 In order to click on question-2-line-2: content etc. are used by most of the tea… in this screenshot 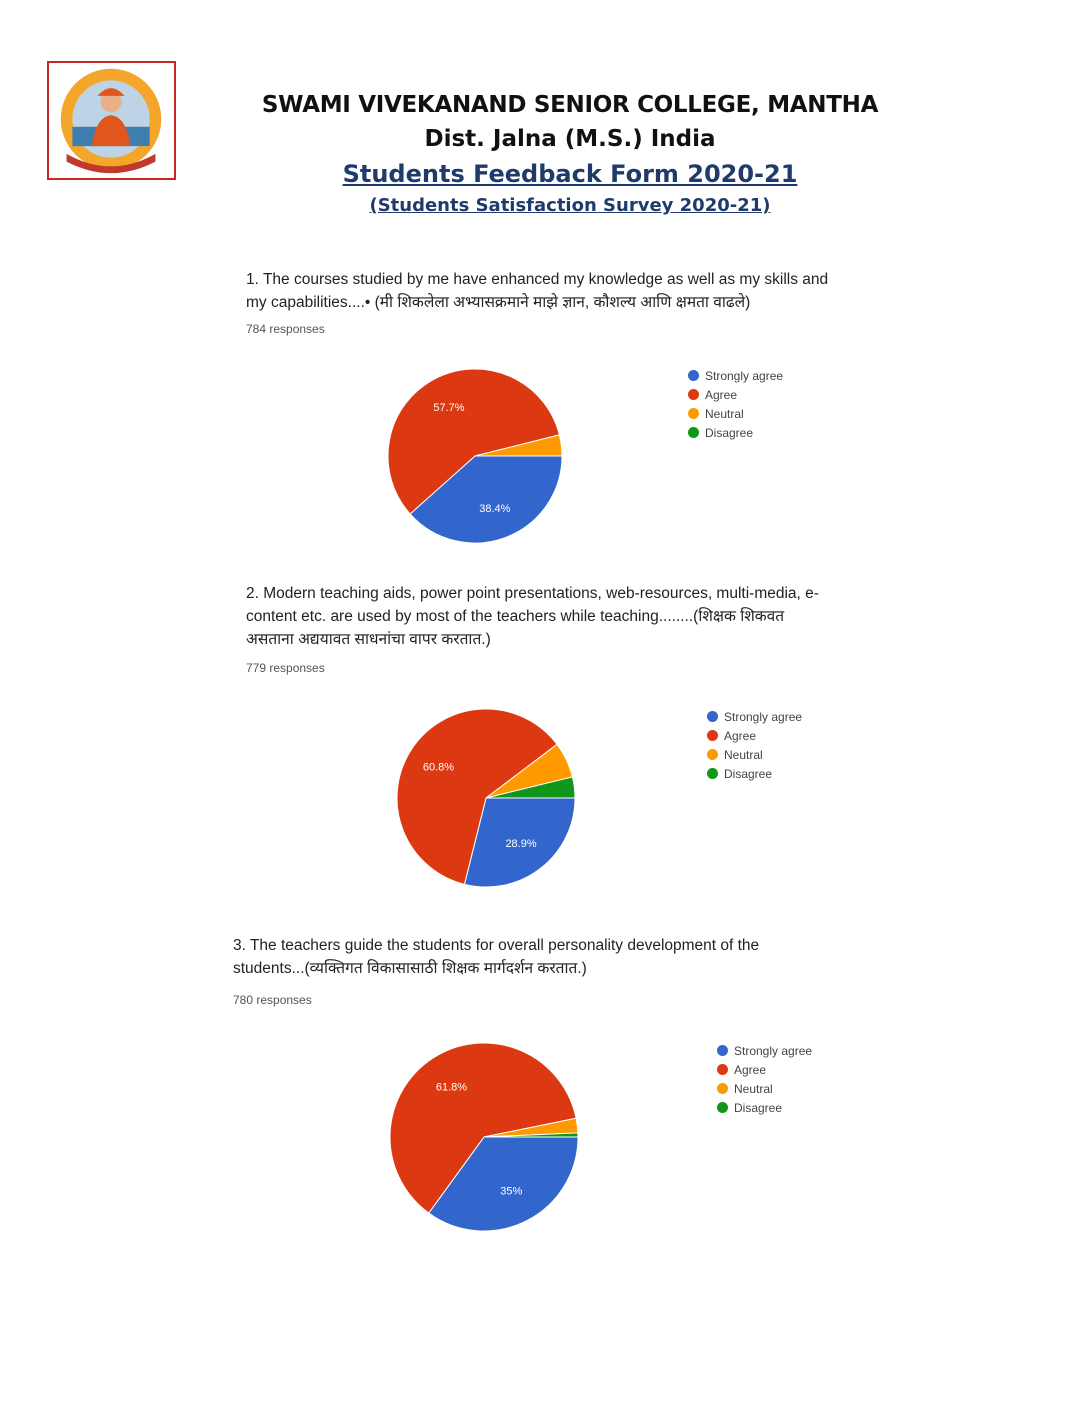, I will do `click(515, 616)`.